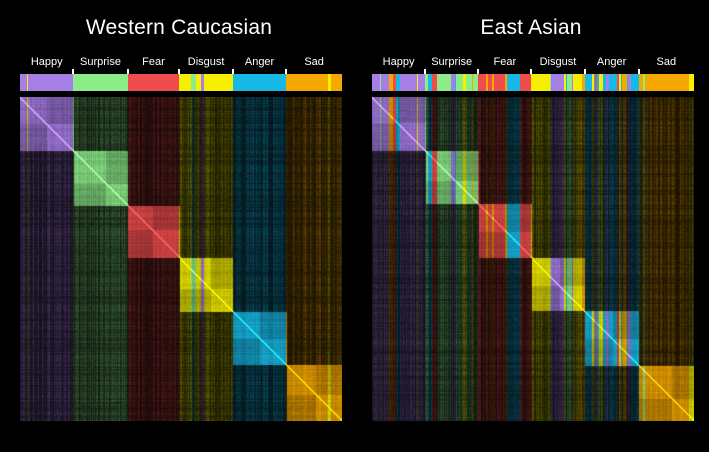 This screenshot has height=452, width=709. What do you see at coordinates (46, 62) in the screenshot?
I see `category-label-happy: Happy` at bounding box center [46, 62].